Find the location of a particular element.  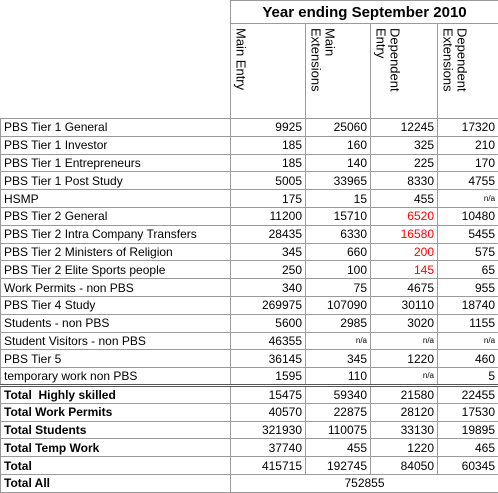

cell: 9925 is located at coordinates (268, 128).